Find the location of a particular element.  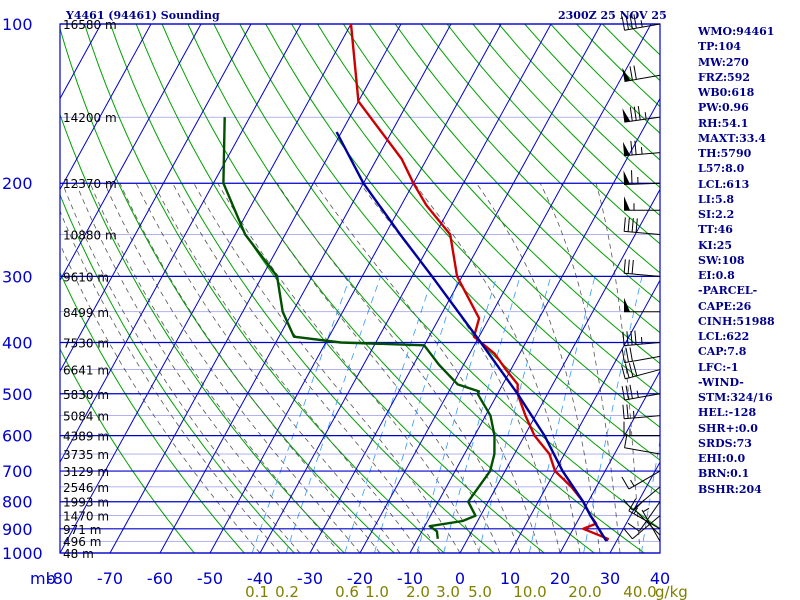

temperature-tick-label: 40 is located at coordinates (660, 578).